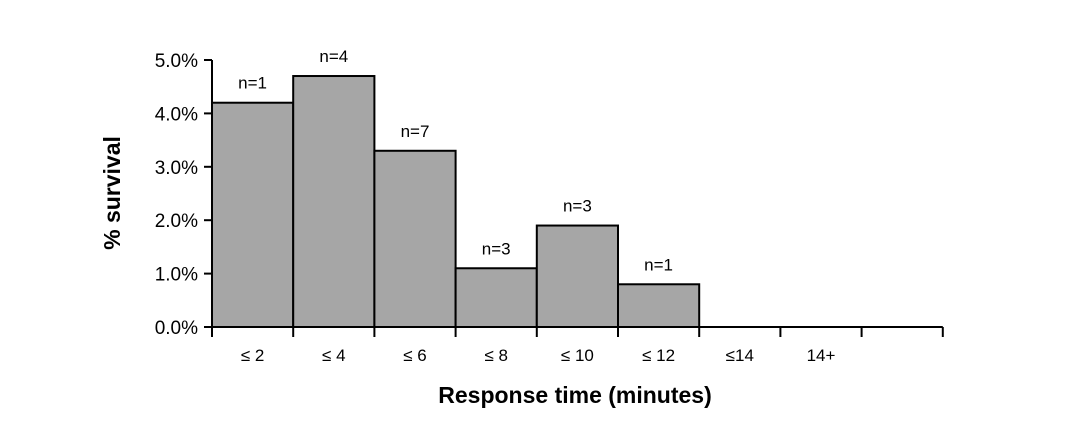 The image size is (1080, 427). What do you see at coordinates (333, 56) in the screenshot?
I see `data-label: n=4` at bounding box center [333, 56].